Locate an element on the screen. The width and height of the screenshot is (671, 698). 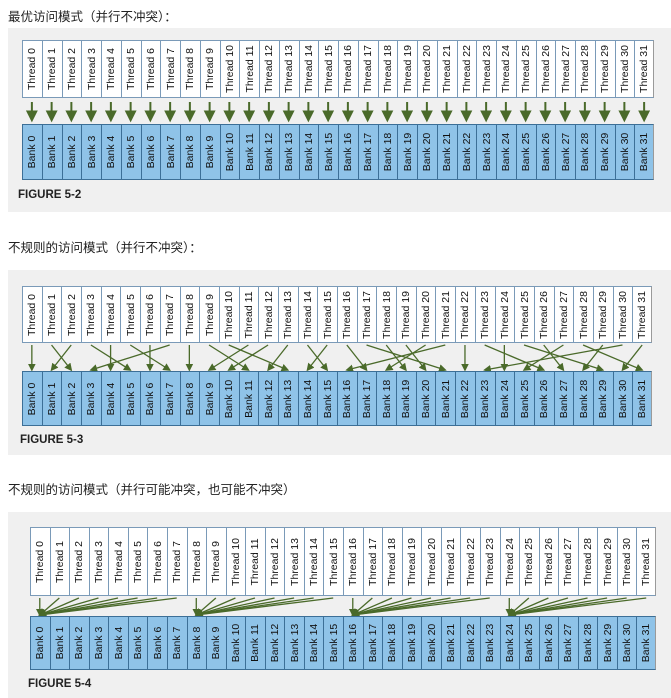
bank-label: Bank 6 is located at coordinates (157, 643).